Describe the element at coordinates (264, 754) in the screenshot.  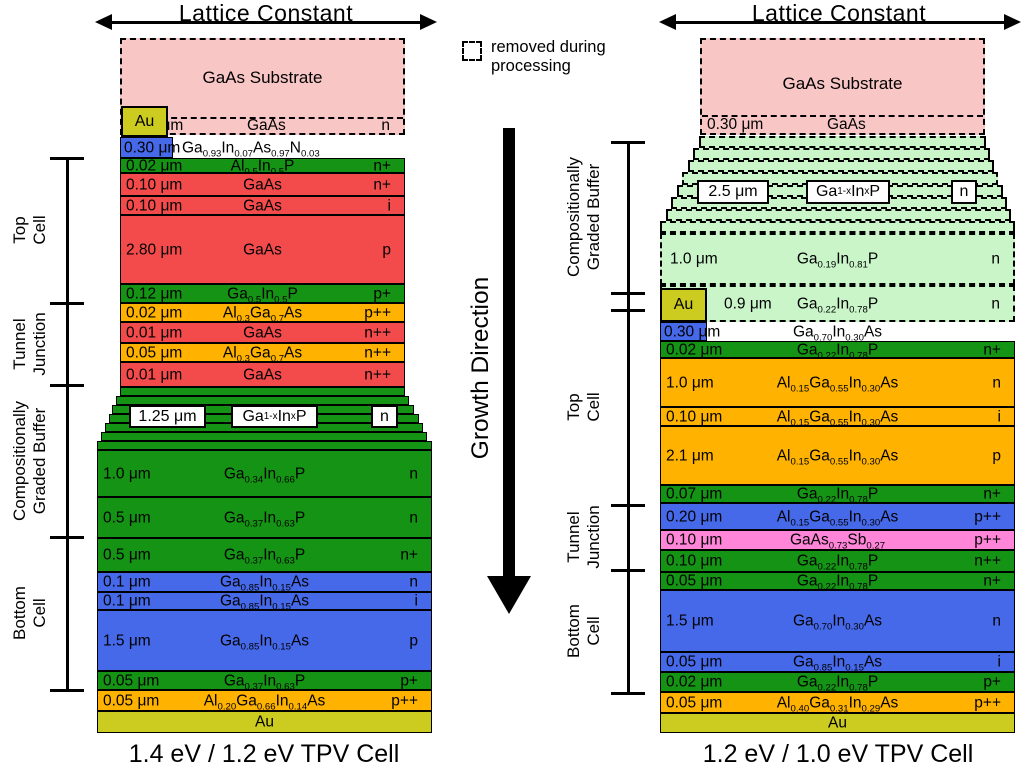
I see `left-cell-caption: 1.4 eV / 1.2 eV TPV Cell` at that location.